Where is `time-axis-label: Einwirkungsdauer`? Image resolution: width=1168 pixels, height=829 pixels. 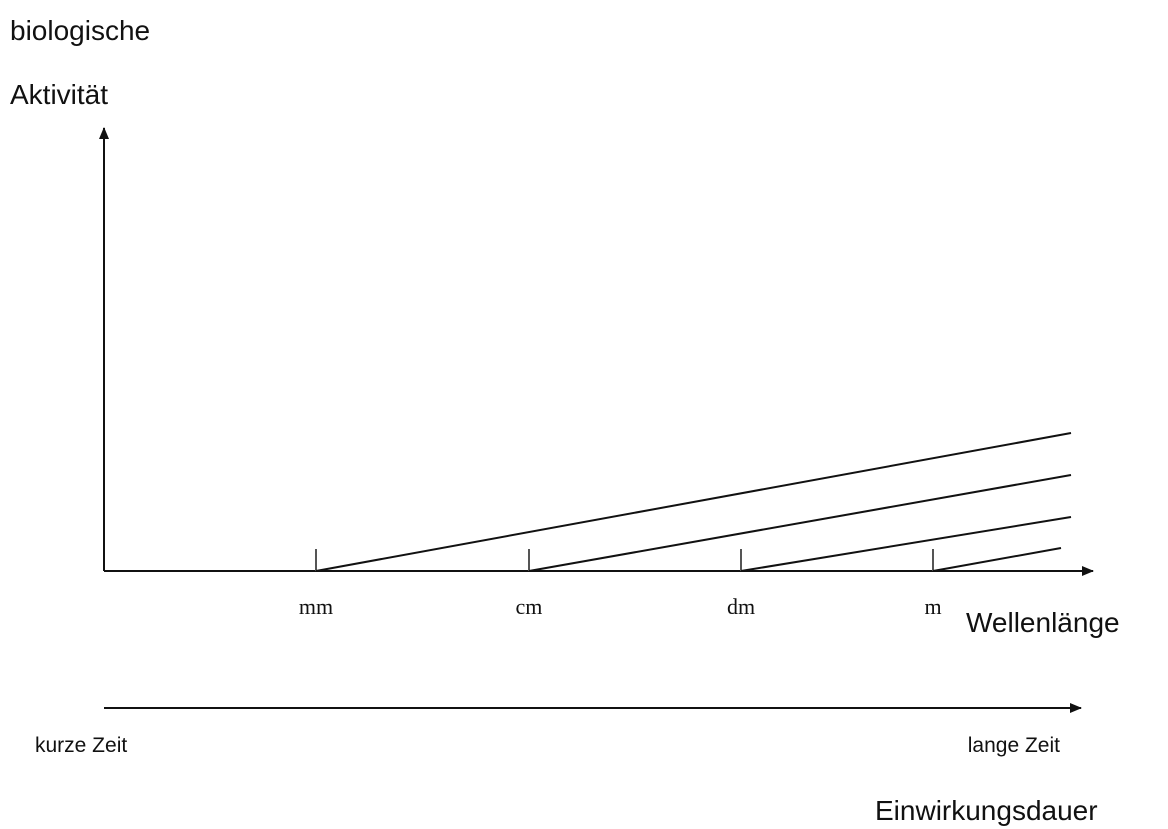 time-axis-label: Einwirkungsdauer is located at coordinates (986, 810).